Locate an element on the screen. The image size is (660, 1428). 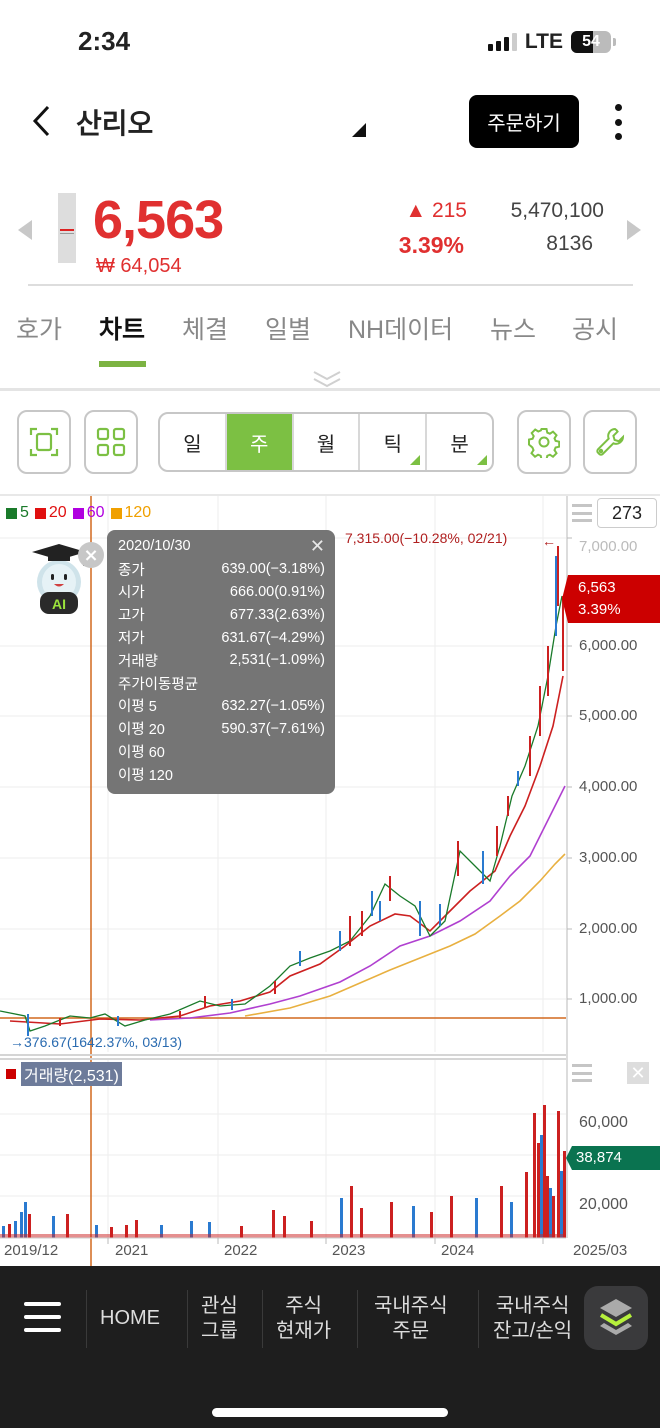
tab-hoga: 호가 is located at coordinates (39, 330).